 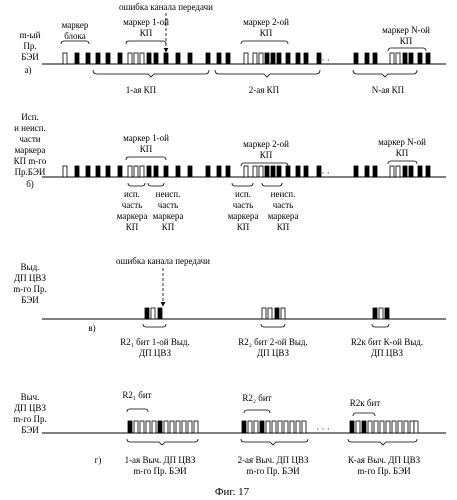 I want to click on kp1-marker-label-2: КП, so click(x=146, y=33).